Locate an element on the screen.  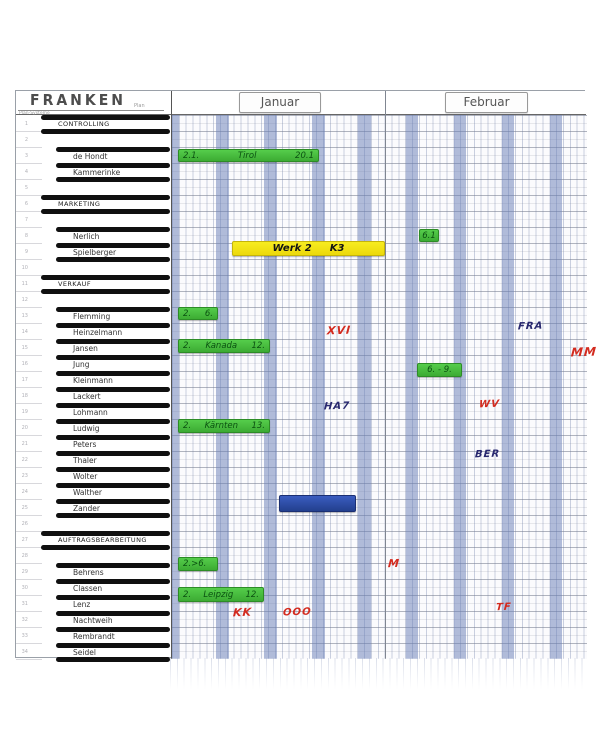
row-number: 29 is located at coordinates (24, 572).